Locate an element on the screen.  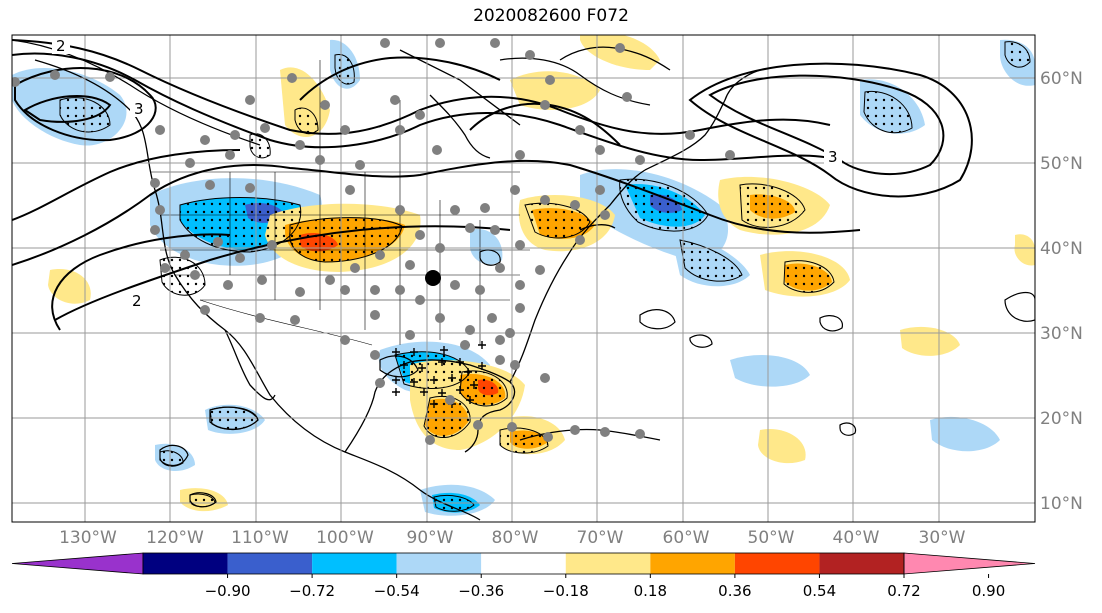
colorbar-tick-label: 0.54 is located at coordinates (819, 591).